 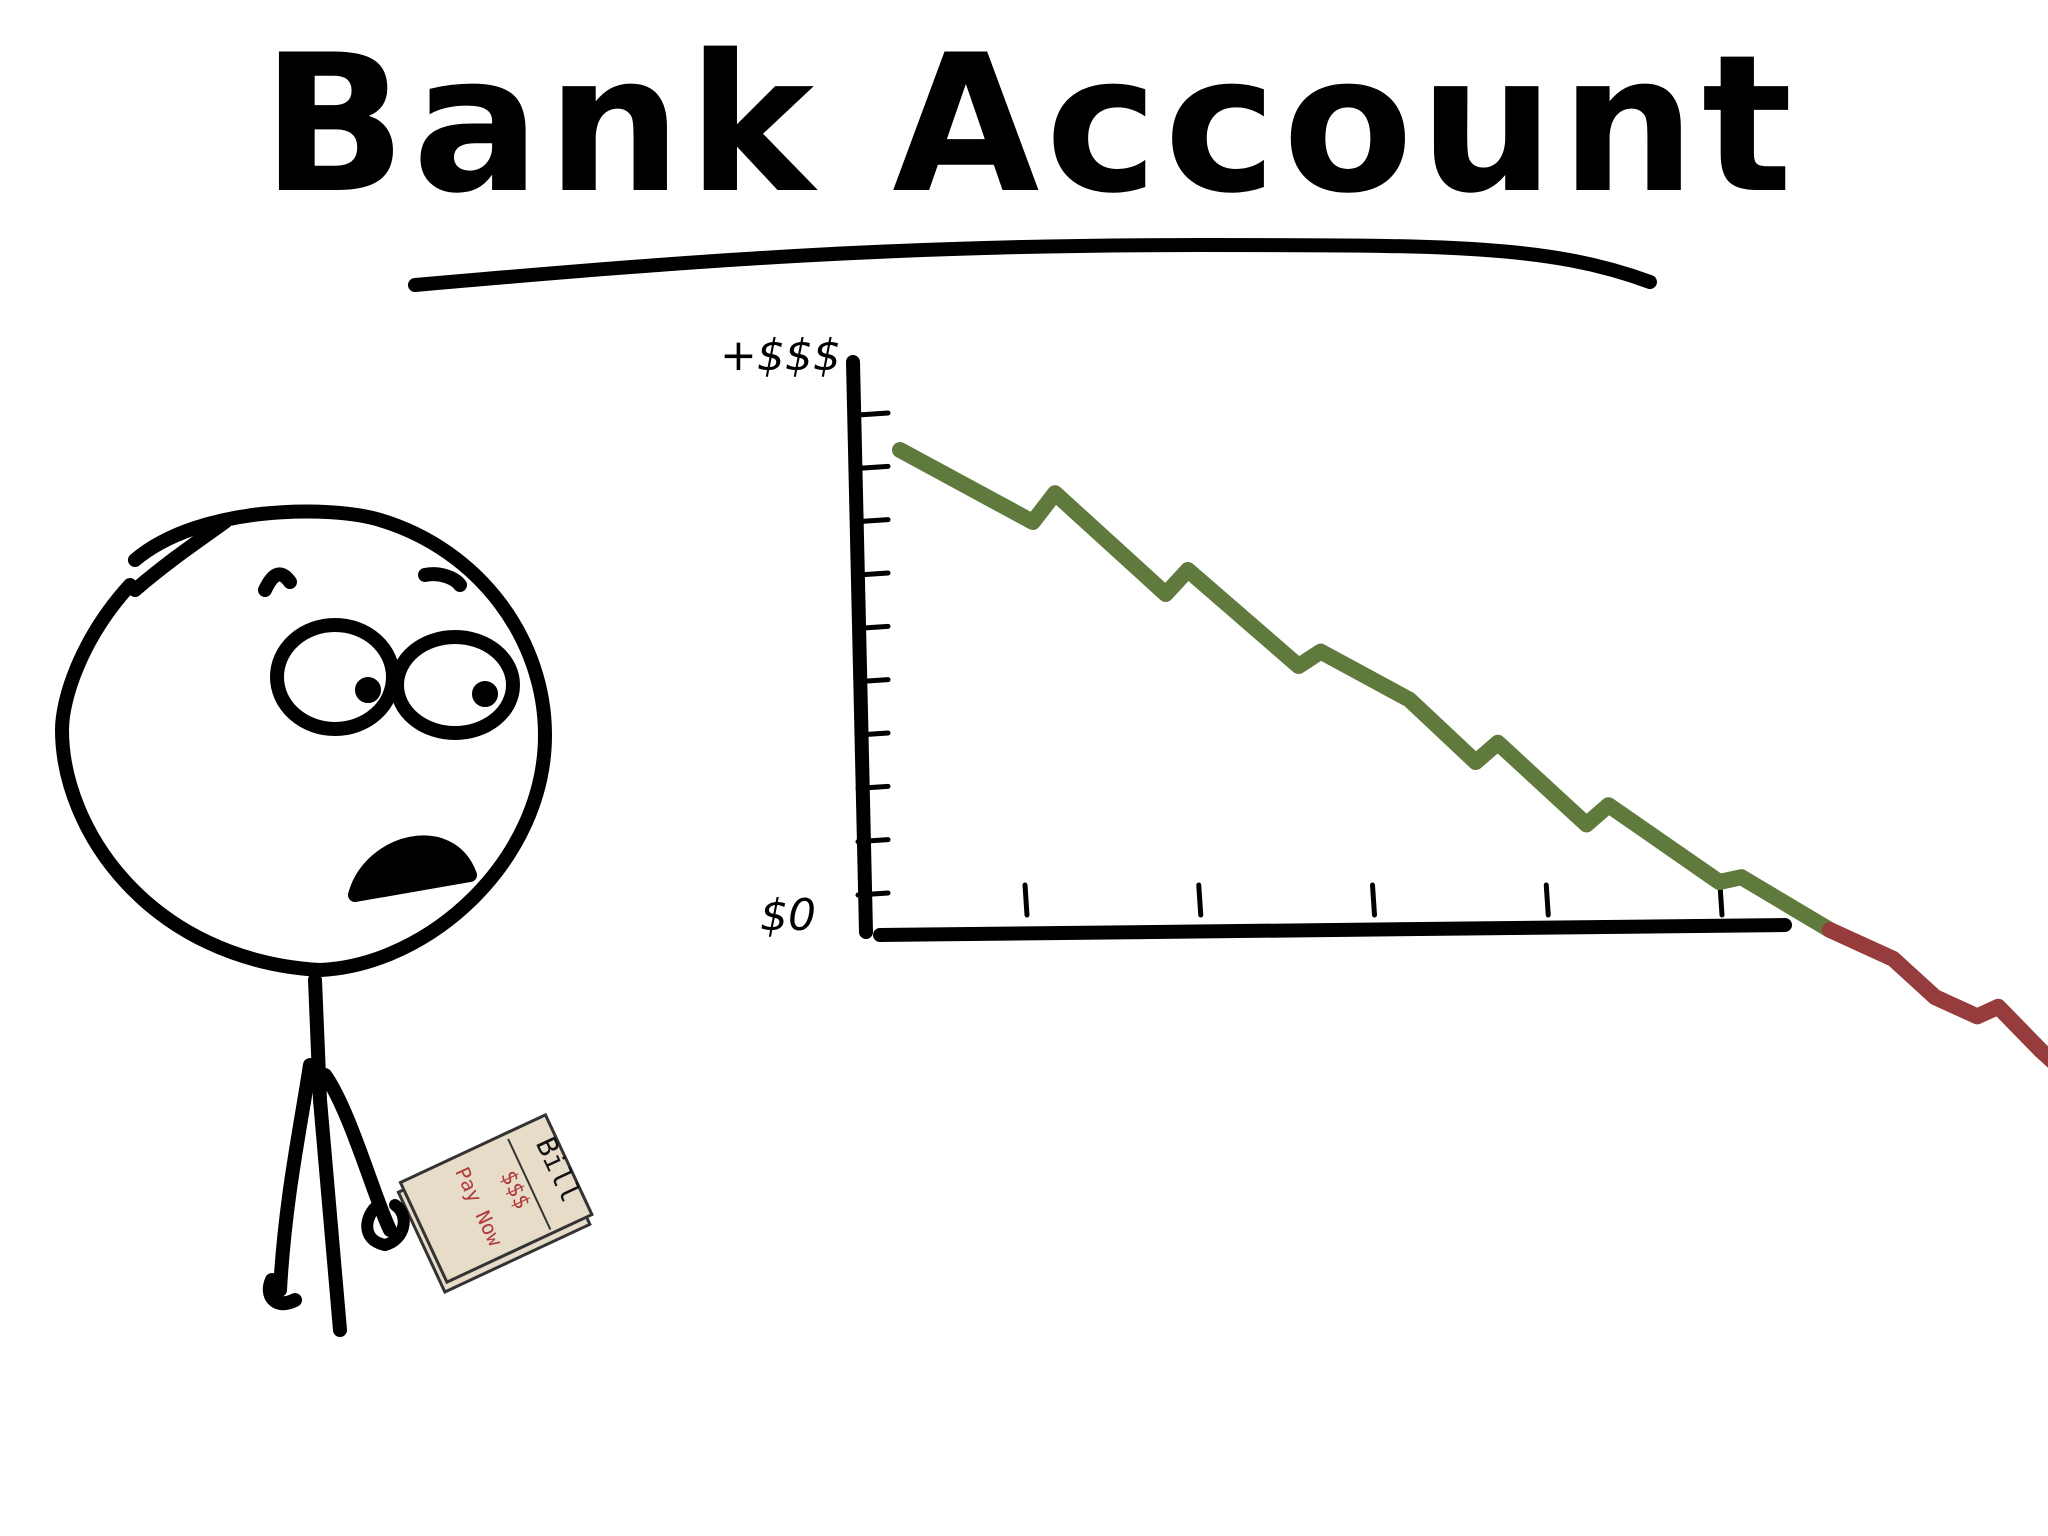 I want to click on bill-paper-front, so click(x=496, y=1198).